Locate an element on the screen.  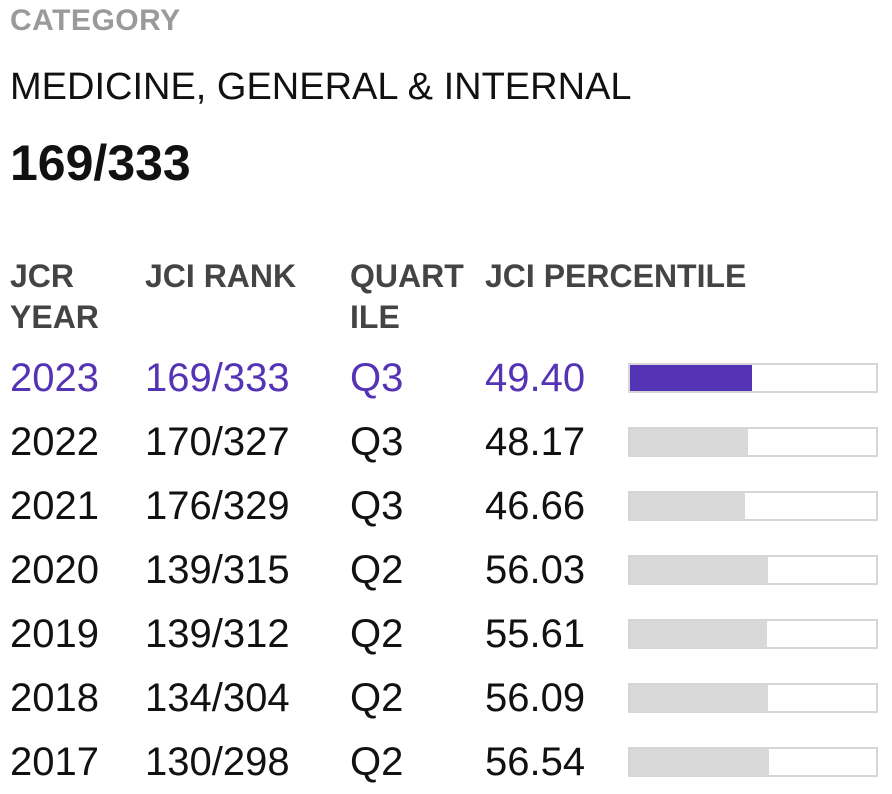
table-row-current: 2023 169/333 Q3 49.40 is located at coordinates (446, 378).